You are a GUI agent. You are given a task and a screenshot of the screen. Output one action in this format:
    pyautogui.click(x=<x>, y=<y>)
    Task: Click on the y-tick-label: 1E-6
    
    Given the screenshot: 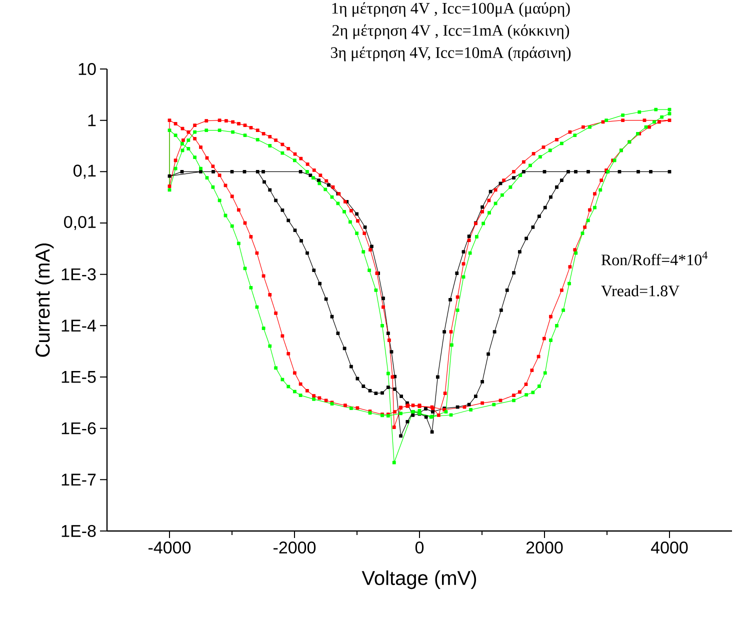 What is the action you would take?
    pyautogui.click(x=79, y=428)
    